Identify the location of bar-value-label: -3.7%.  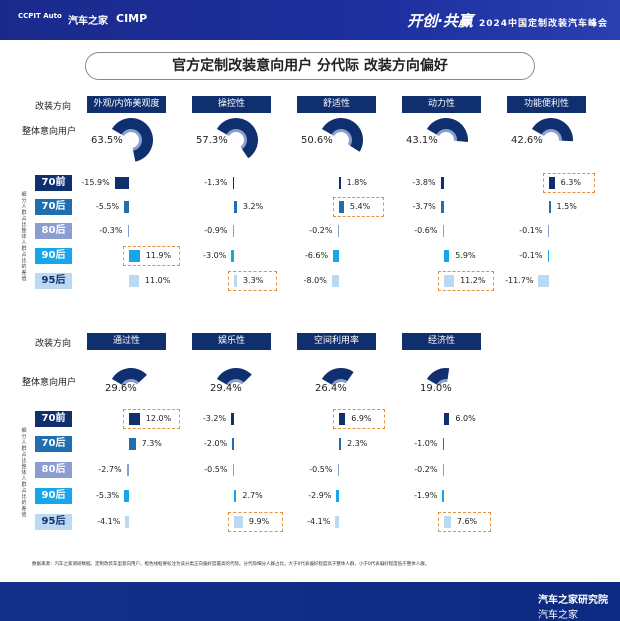
(424, 206).